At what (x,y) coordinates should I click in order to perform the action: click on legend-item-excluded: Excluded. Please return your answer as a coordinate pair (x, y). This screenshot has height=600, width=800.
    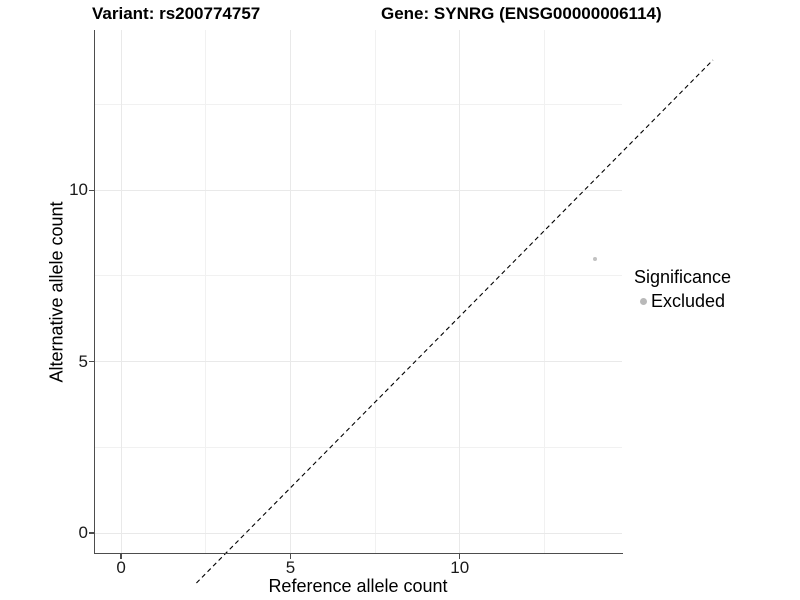
    Looking at the image, I should click on (682, 301).